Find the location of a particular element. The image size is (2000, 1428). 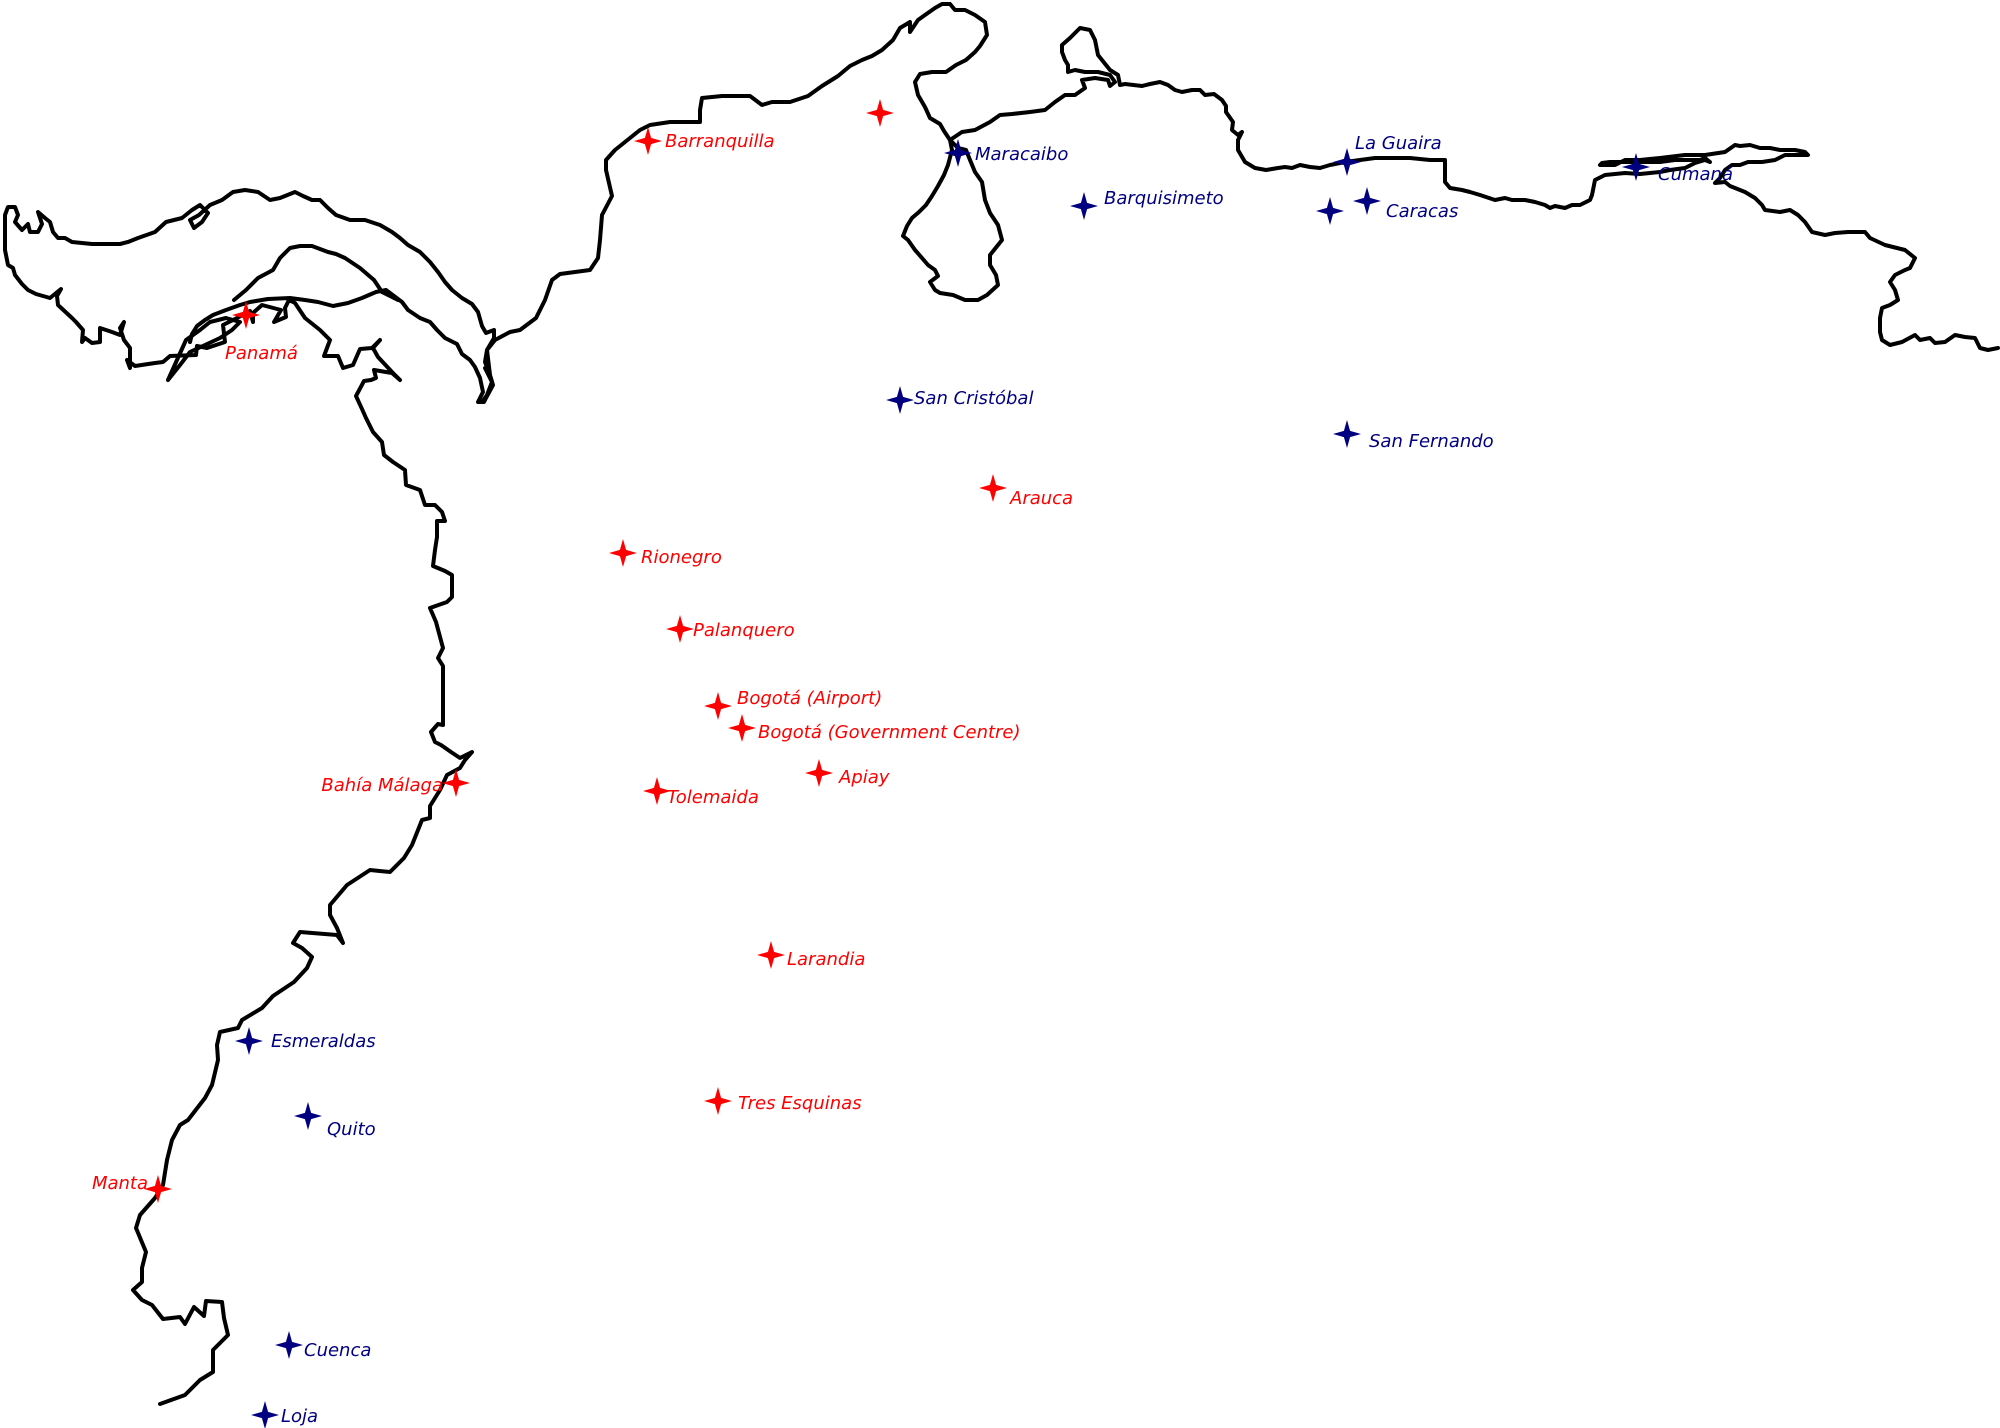

marker-panama-star-icon is located at coordinates (246, 315).